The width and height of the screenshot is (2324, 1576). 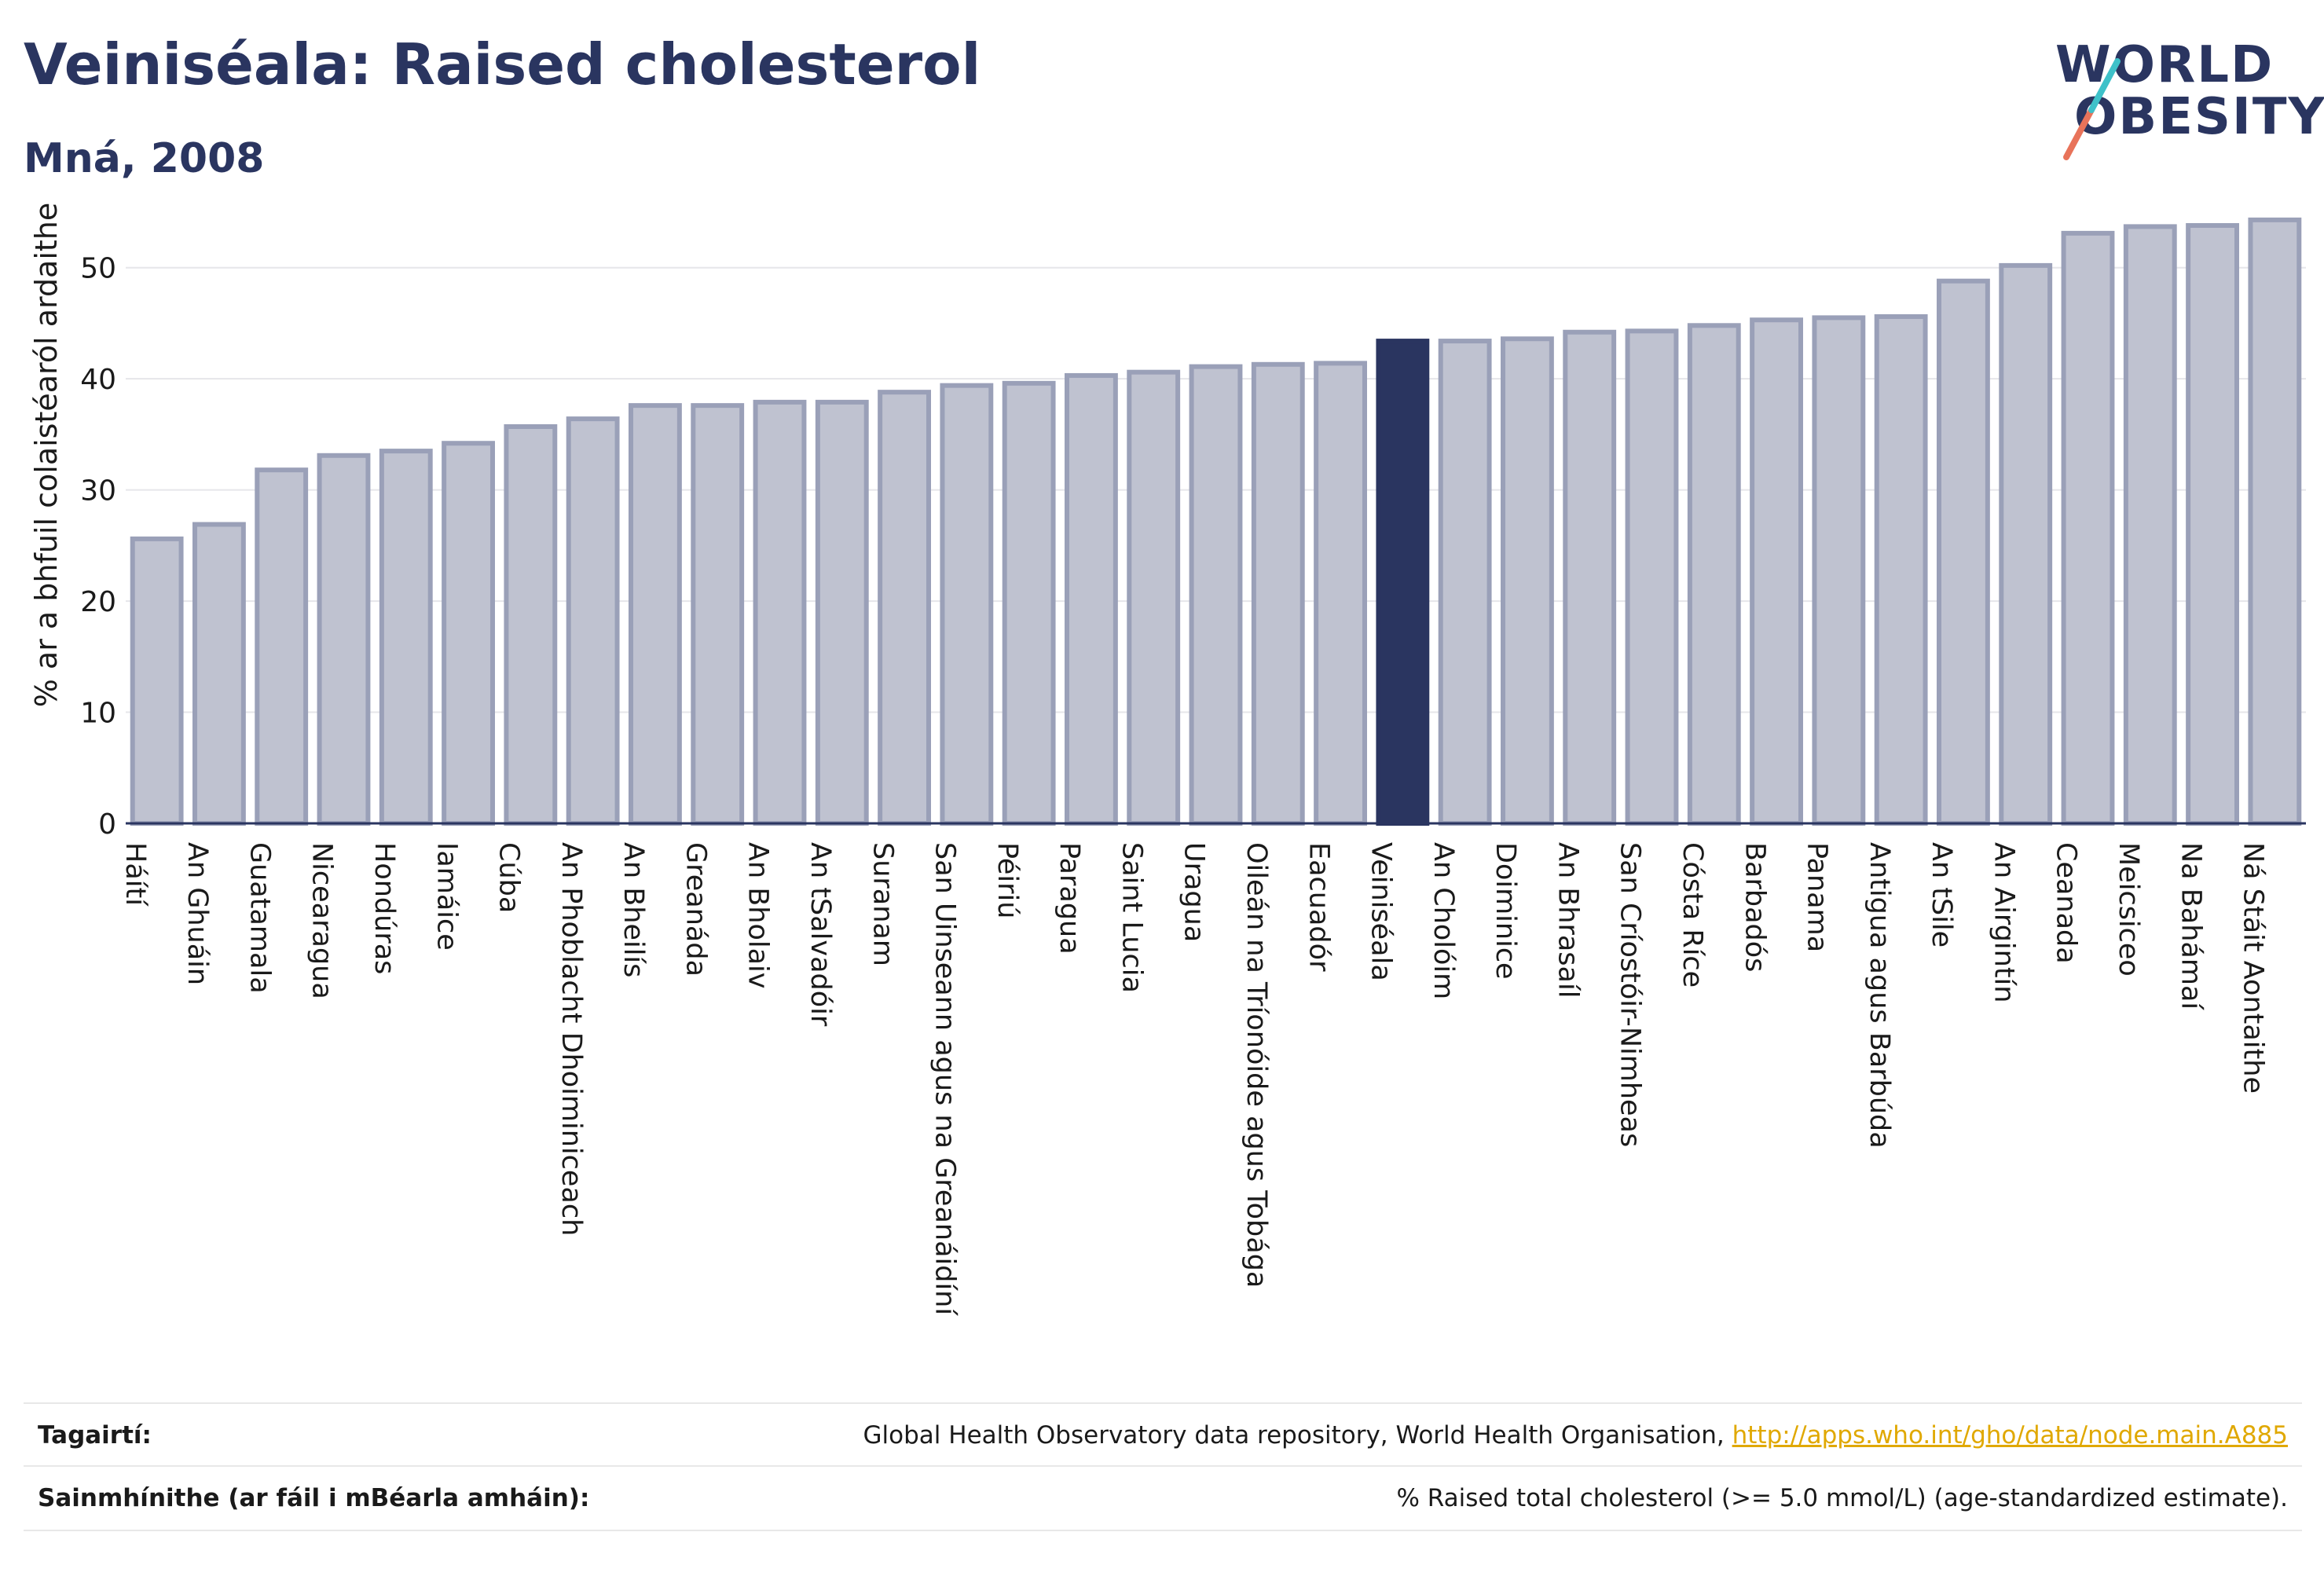 What do you see at coordinates (1007, 880) in the screenshot?
I see `x-tick-label: Péiriú` at bounding box center [1007, 880].